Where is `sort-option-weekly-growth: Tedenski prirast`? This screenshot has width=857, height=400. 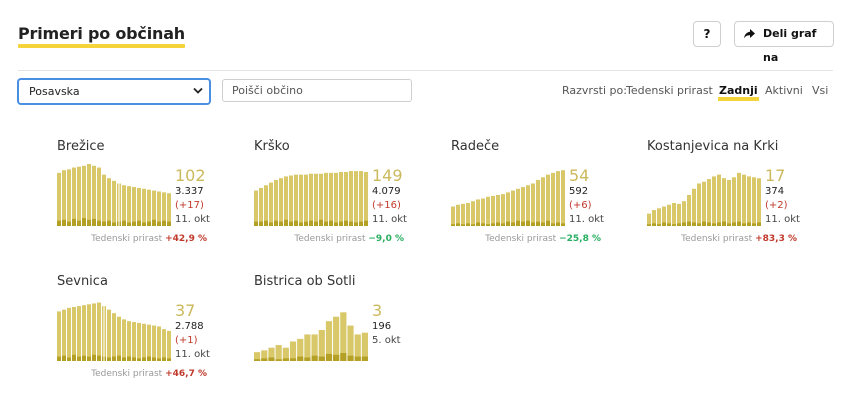
sort-option-weekly-growth: Tedenski prirast is located at coordinates (669, 90).